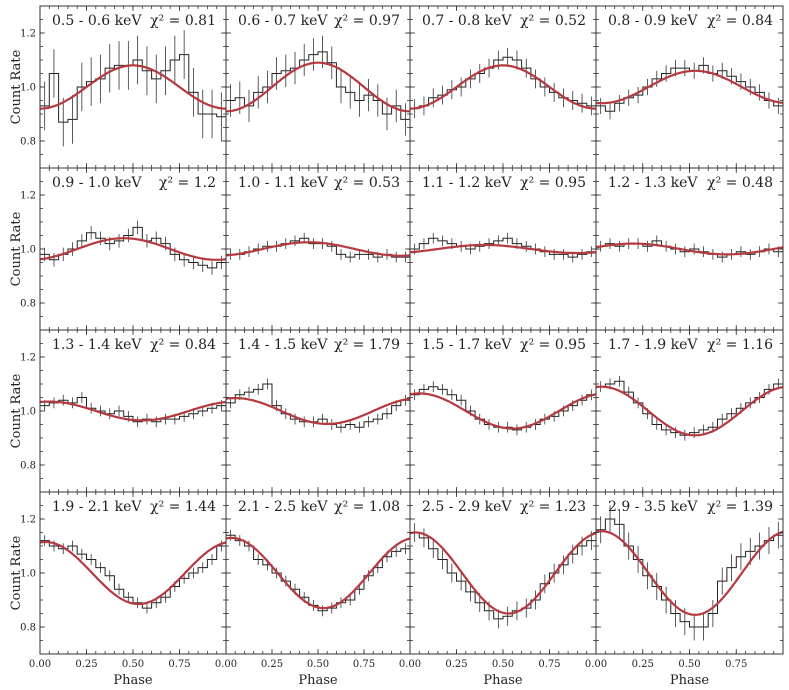 This screenshot has width=789, height=690. Describe the element at coordinates (367, 507) in the screenshot. I see `panel-chi-label: χ² = 1.08` at that location.